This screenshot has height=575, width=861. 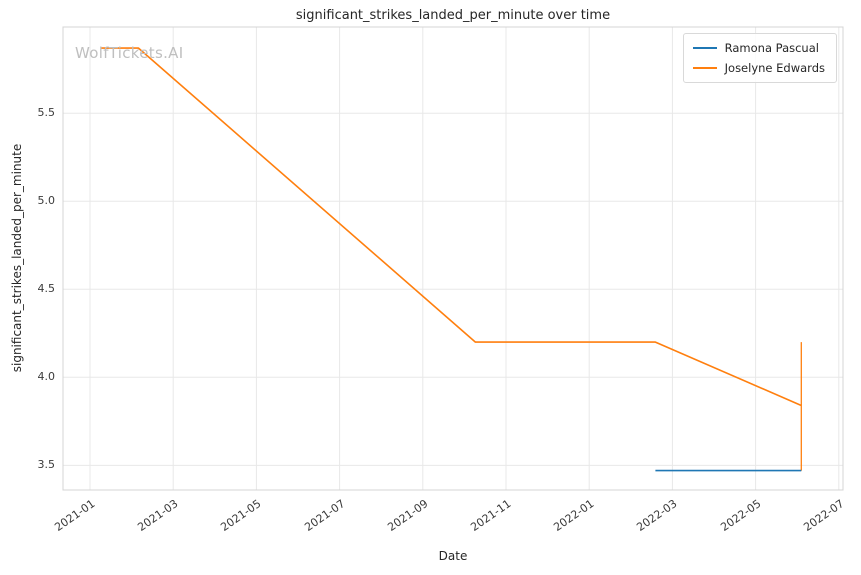 What do you see at coordinates (46, 113) in the screenshot?
I see `y-tick-label: 5.5` at bounding box center [46, 113].